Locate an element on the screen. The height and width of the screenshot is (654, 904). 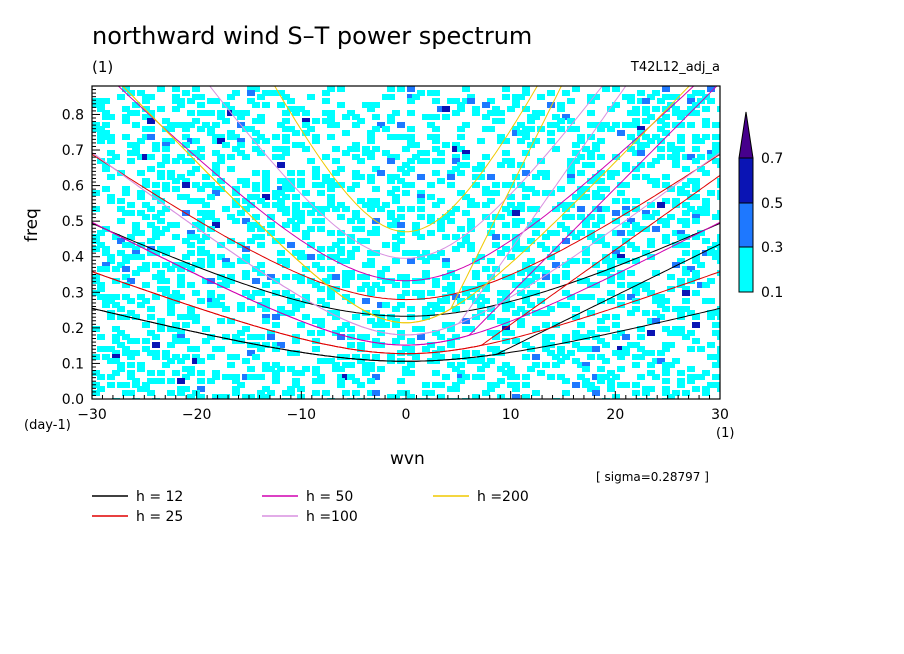
colorbar-box is located at coordinates (746, 269).